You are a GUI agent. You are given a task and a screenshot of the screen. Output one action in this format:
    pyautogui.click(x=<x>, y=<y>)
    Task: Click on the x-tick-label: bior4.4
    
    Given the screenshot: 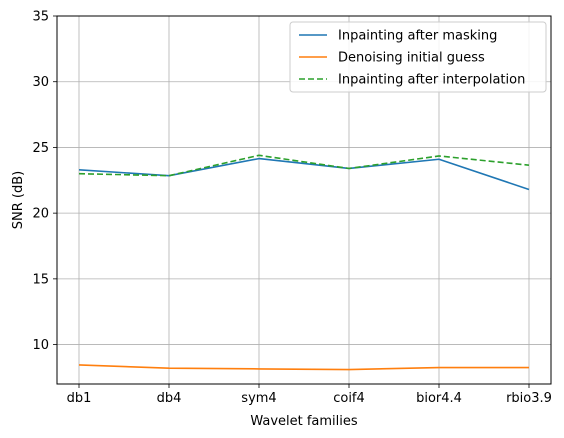 What is the action you would take?
    pyautogui.click(x=439, y=398)
    